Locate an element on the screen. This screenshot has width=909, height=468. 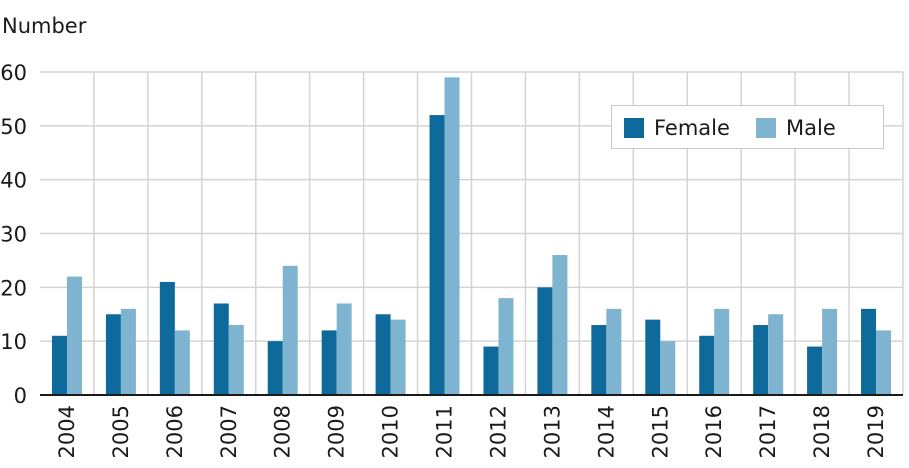
bar-male-2016 is located at coordinates (722, 351).